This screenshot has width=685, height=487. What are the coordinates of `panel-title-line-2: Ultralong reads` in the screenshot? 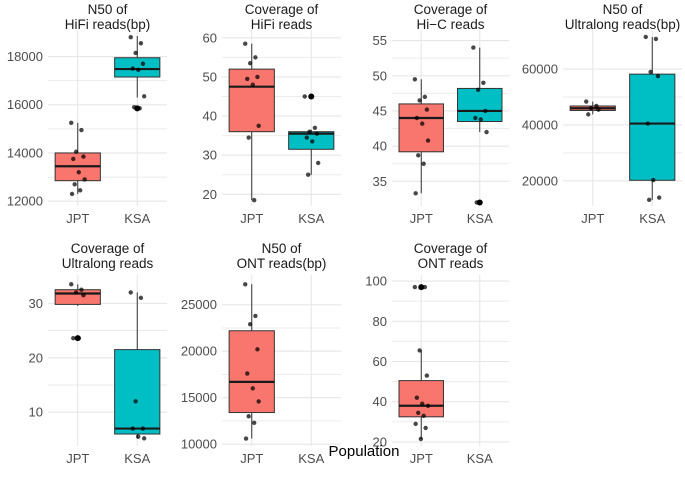 It's located at (108, 263).